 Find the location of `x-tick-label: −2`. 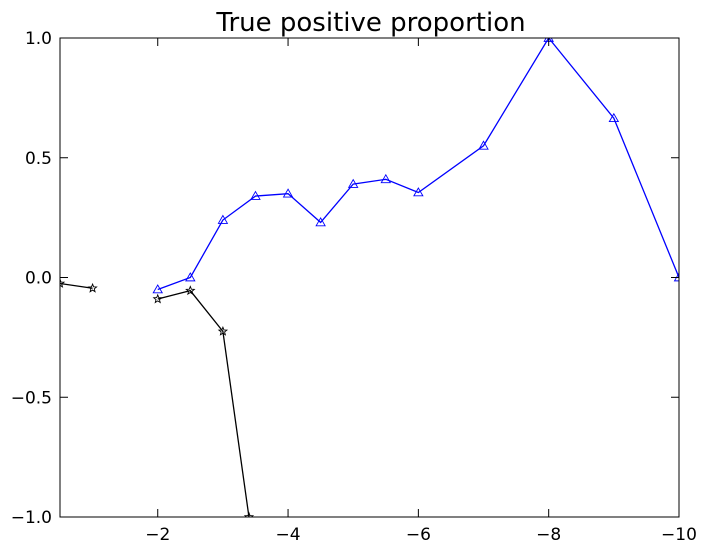

x-tick-label: −2 is located at coordinates (157, 535).